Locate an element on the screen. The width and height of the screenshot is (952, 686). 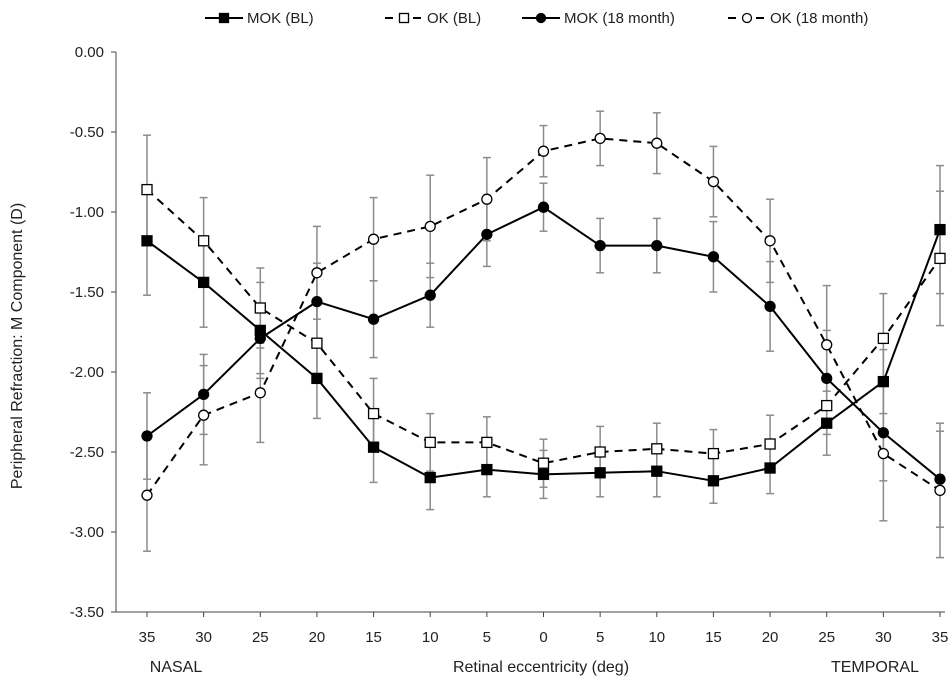
y-tick-label: 0.00 is located at coordinates (89, 52).